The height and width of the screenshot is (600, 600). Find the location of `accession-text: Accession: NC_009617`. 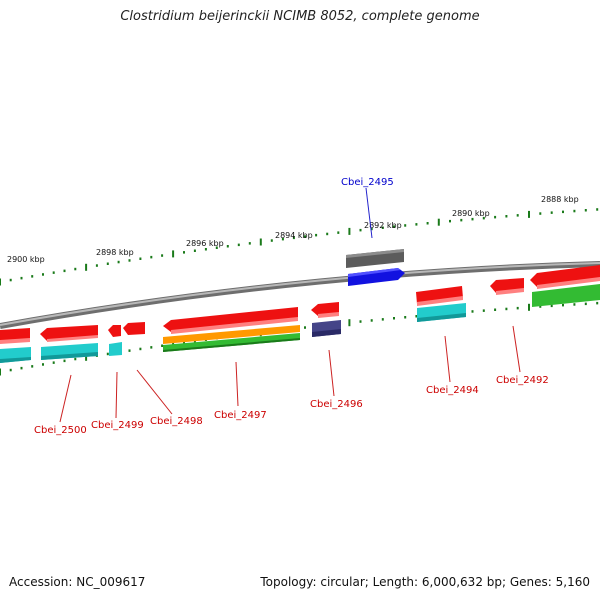

accession-text: Accession: NC_009617 is located at coordinates (77, 582).